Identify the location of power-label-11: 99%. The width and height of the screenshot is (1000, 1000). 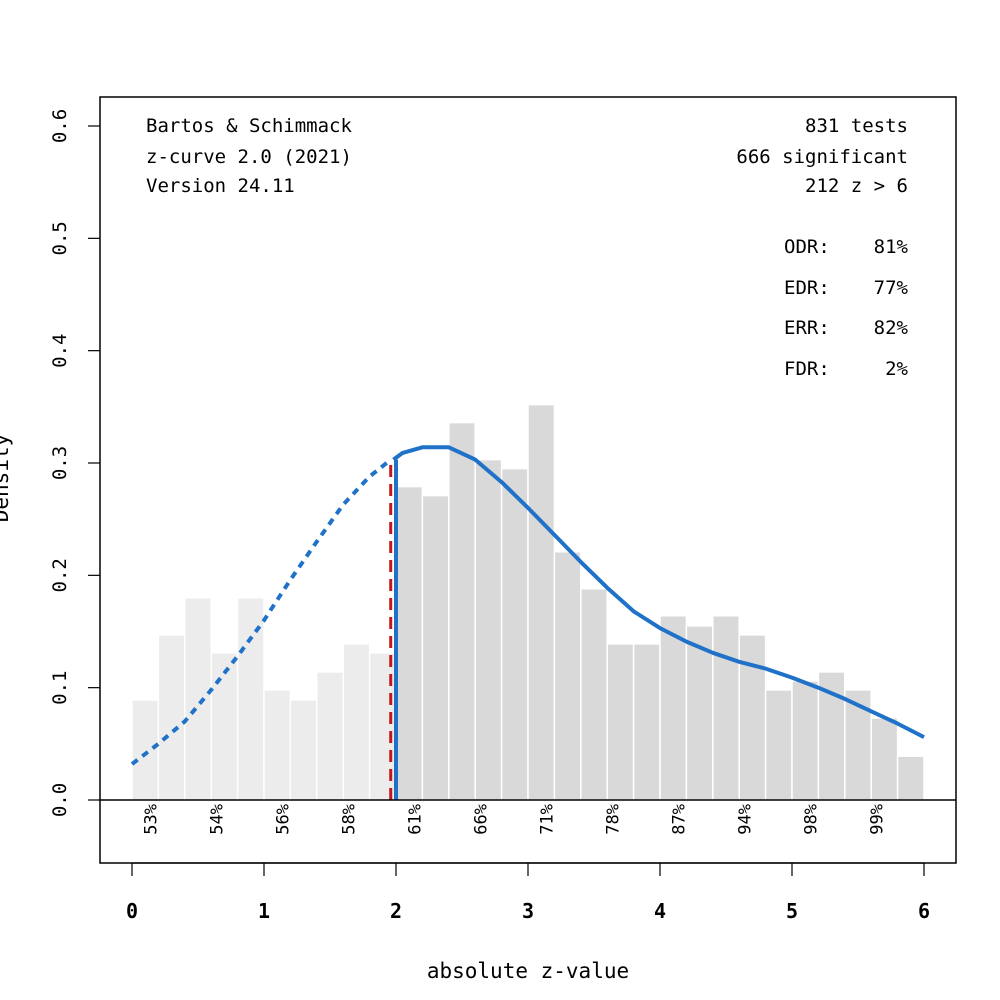
(877, 819).